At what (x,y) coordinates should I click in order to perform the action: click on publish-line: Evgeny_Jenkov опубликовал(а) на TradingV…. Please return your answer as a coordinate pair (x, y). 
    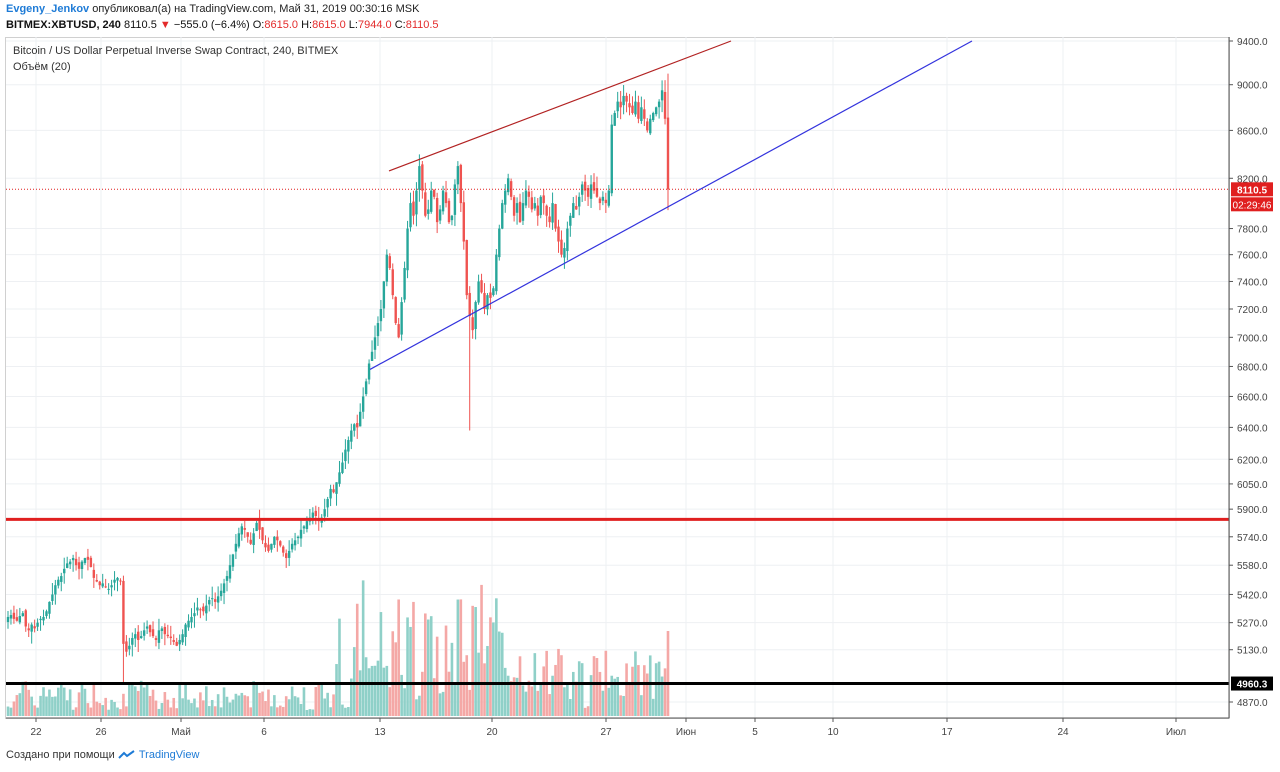
    Looking at the image, I should click on (212, 9).